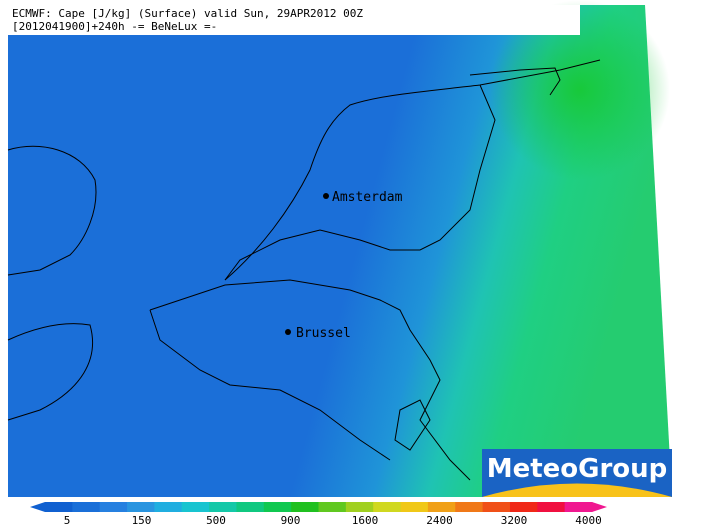 This screenshot has height=526, width=725. What do you see at coordinates (142, 520) in the screenshot?
I see `colorbar-label: 150` at bounding box center [142, 520].